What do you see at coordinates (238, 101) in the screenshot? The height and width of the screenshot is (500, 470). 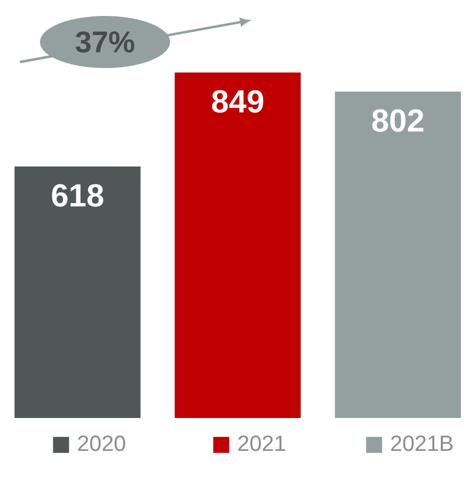 I see `data-label: 849` at bounding box center [238, 101].